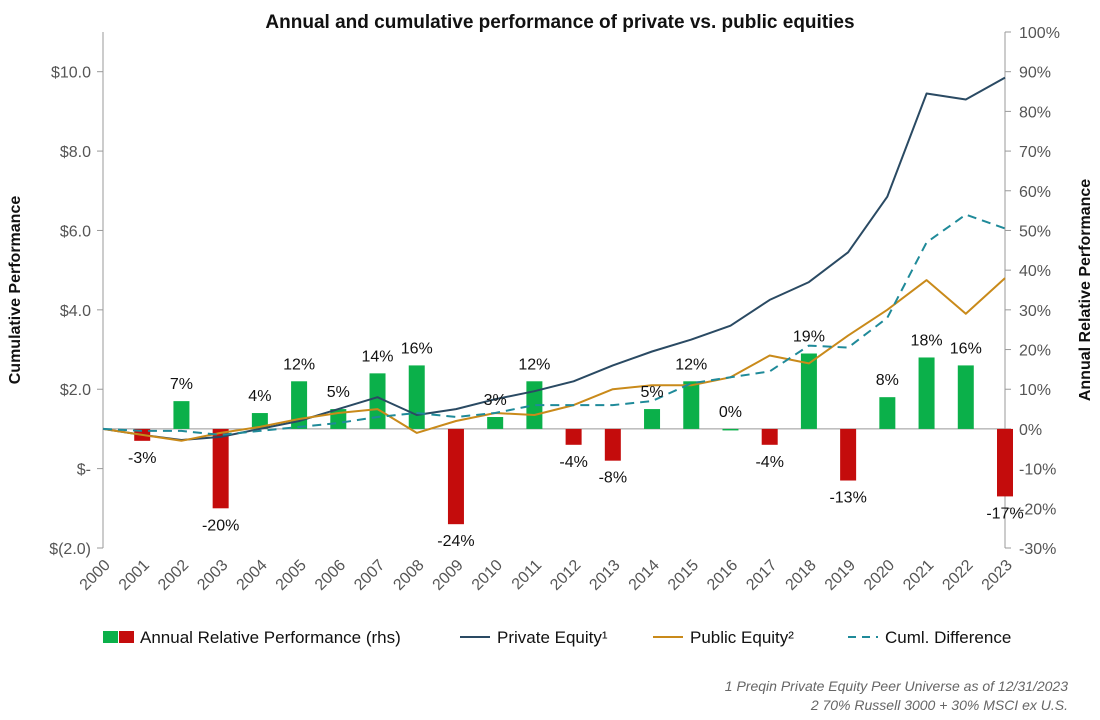 This screenshot has height=720, width=1100. I want to click on y2-tick-label: 0%, so click(1030, 430).